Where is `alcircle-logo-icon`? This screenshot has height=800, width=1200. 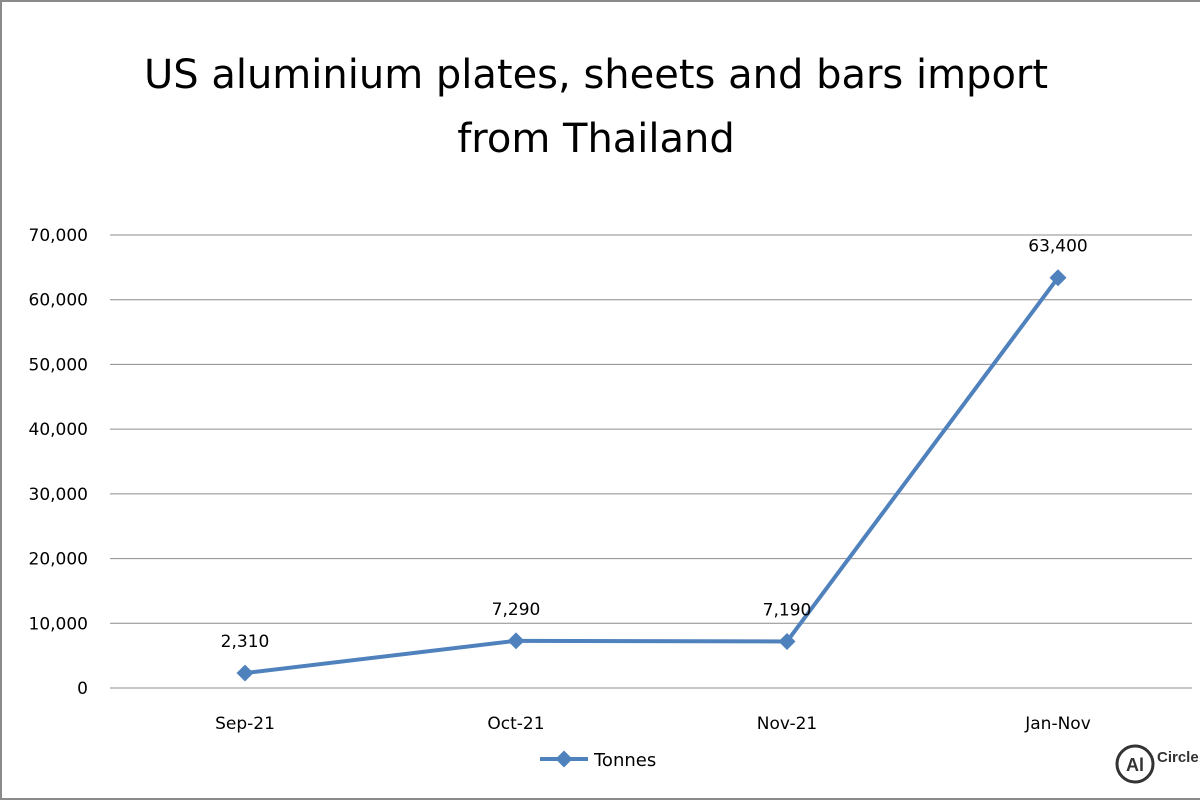
alcircle-logo-icon is located at coordinates (1135, 764).